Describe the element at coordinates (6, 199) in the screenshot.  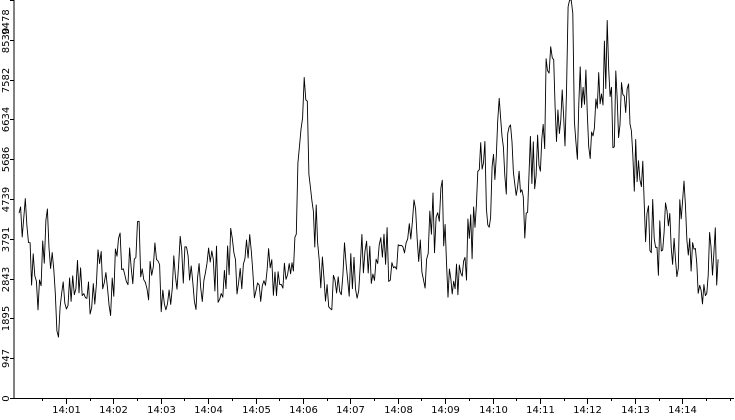
I see `y-tick-label: 4739` at that location.